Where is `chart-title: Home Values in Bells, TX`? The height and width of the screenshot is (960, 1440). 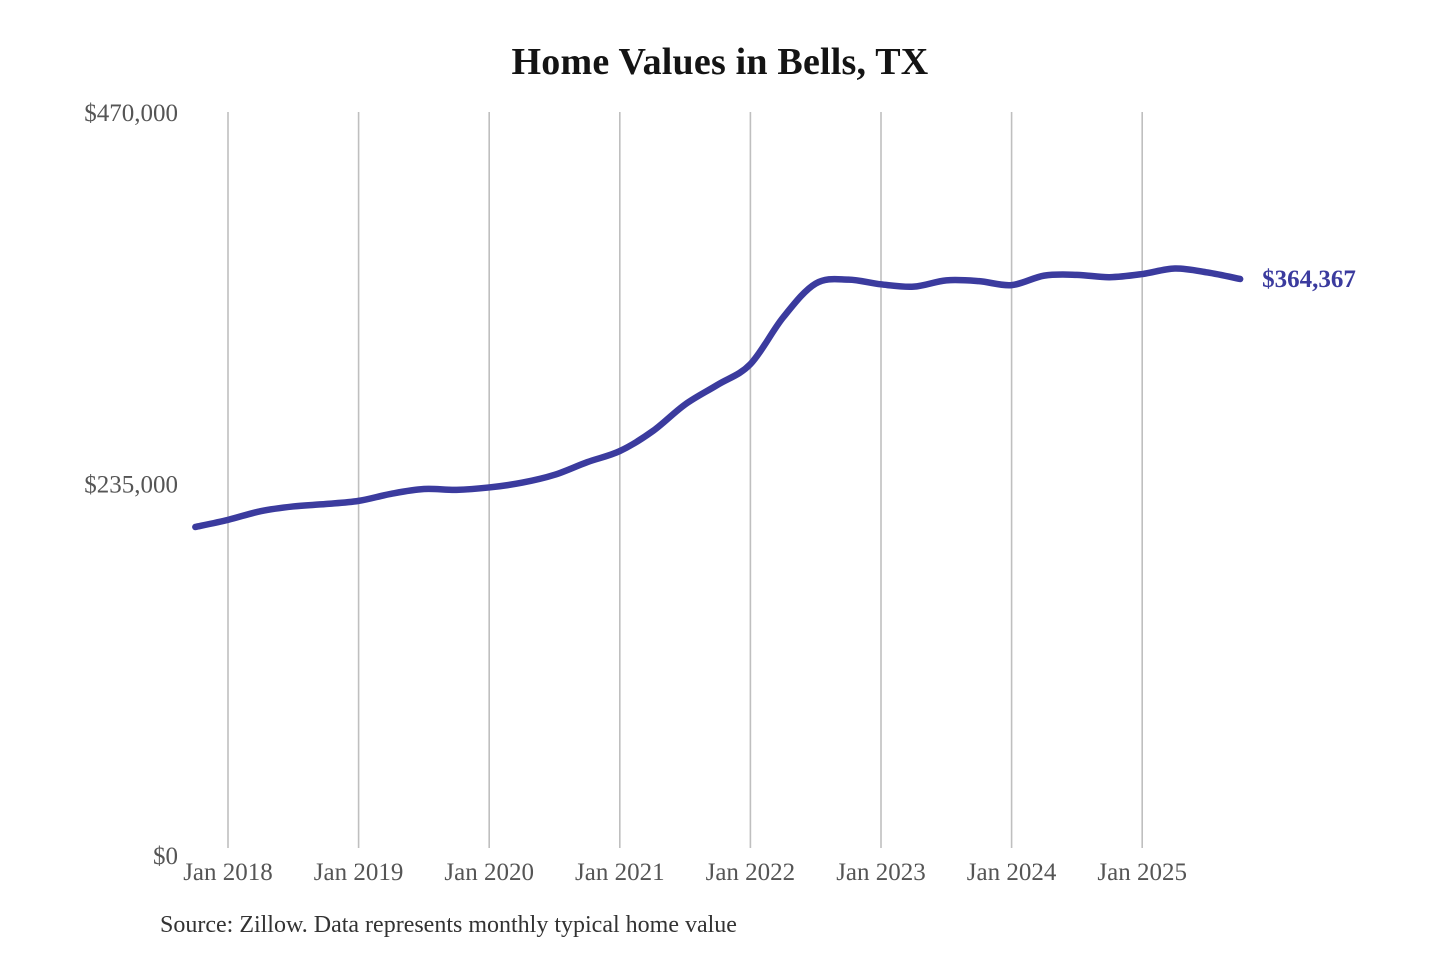
chart-title: Home Values in Bells, TX is located at coordinates (720, 62).